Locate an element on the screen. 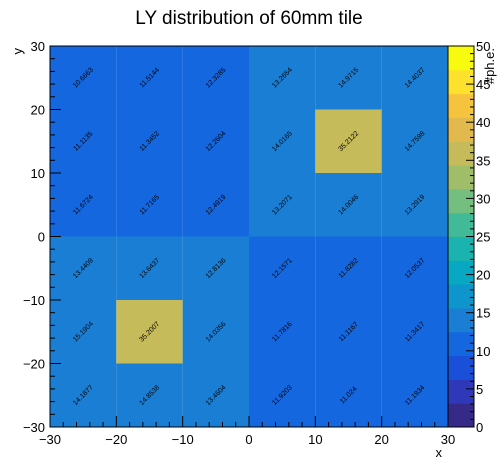  y-axis-label: y is located at coordinates (17, 51).